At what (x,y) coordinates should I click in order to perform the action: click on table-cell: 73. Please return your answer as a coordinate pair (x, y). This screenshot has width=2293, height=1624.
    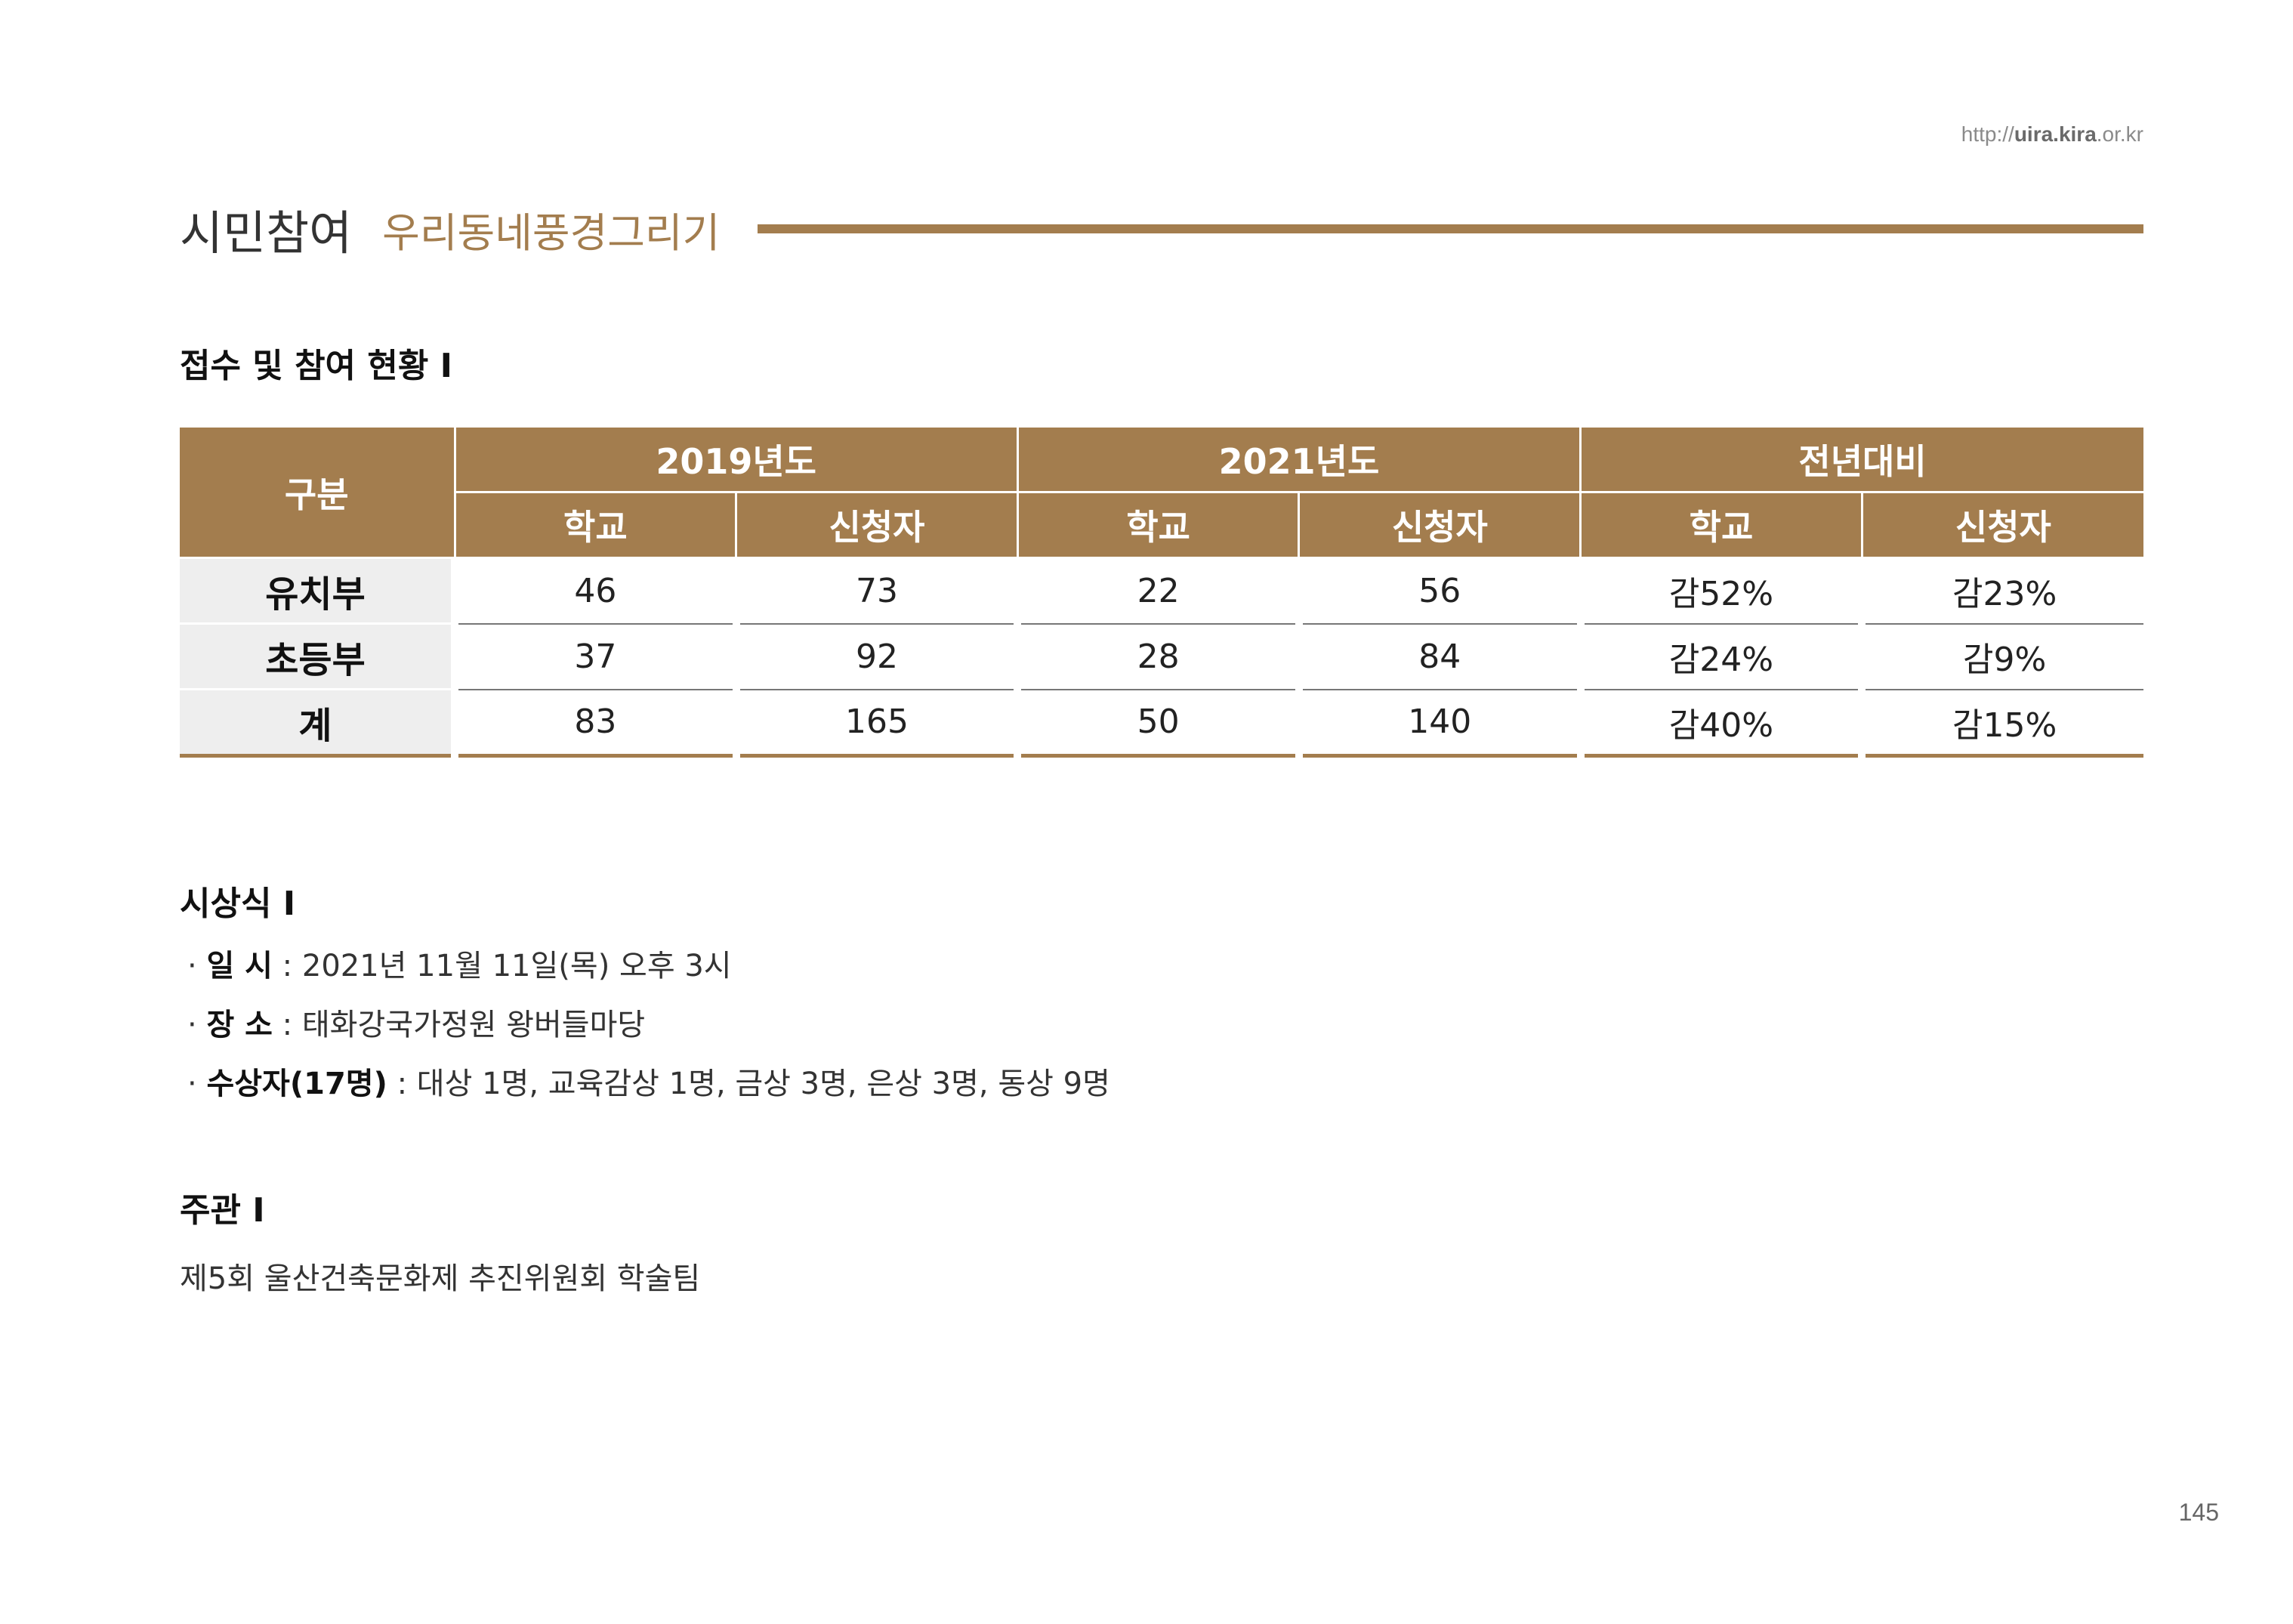
    Looking at the image, I should click on (877, 591).